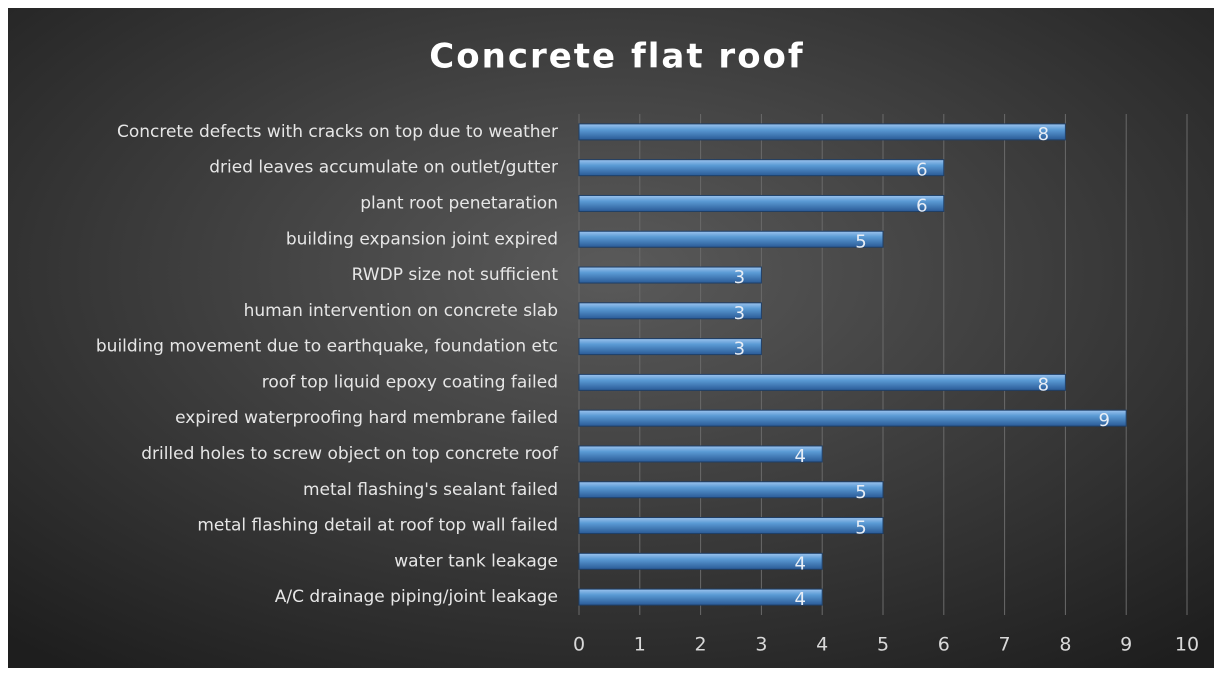 The width and height of the screenshot is (1222, 673). Describe the element at coordinates (422, 239) in the screenshot. I see `y-tick-label: building expansion joint expired` at that location.